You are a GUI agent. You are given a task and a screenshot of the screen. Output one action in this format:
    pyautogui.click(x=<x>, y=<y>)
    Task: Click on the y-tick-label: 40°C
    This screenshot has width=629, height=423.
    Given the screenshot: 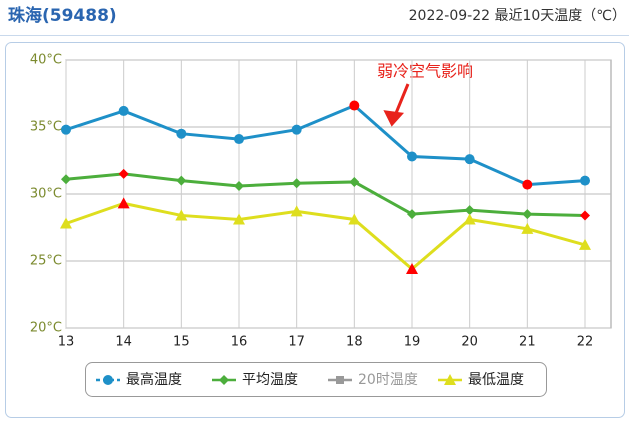 What is the action you would take?
    pyautogui.click(x=46, y=60)
    